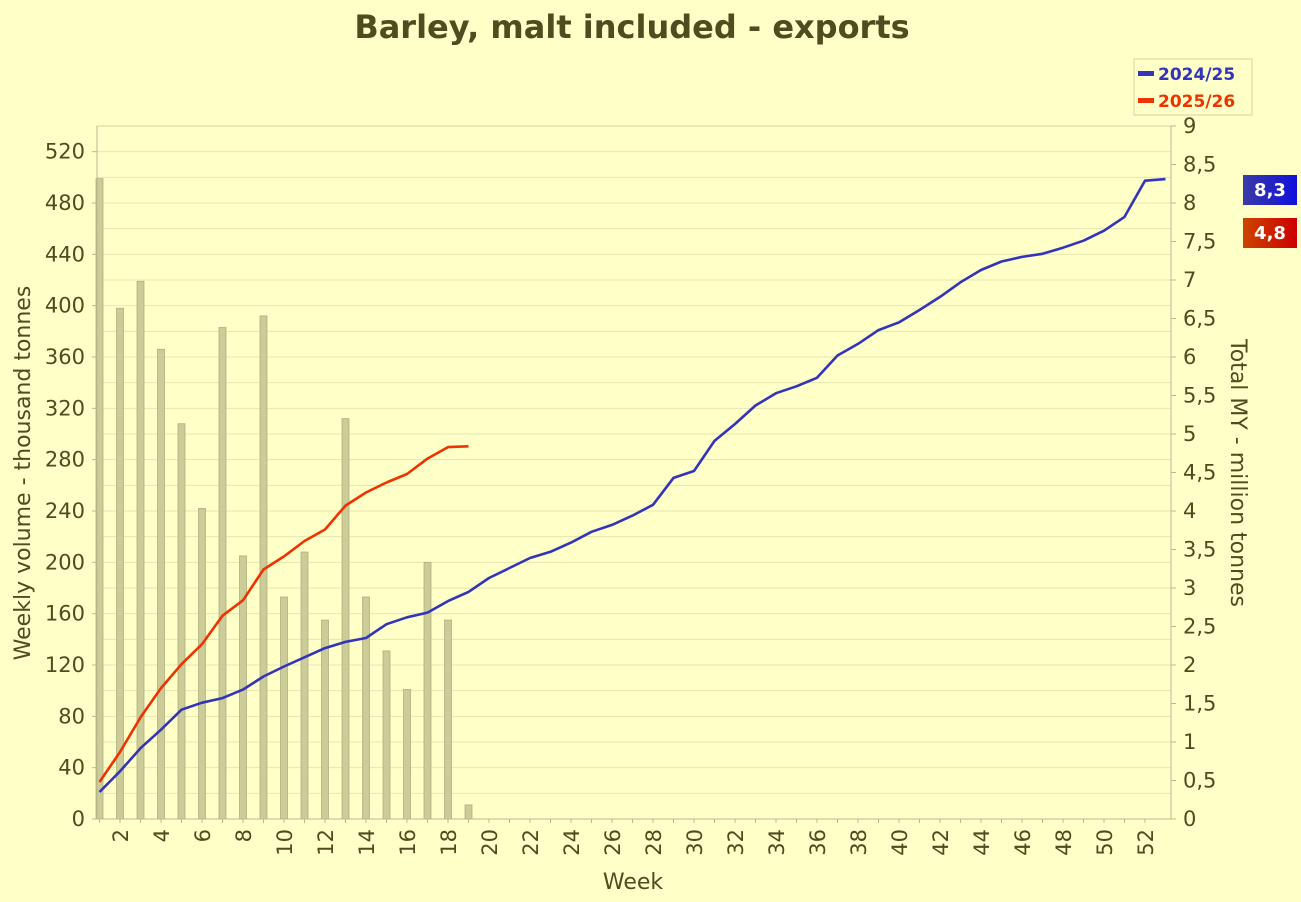 Image resolution: width=1301 pixels, height=902 pixels. I want to click on legend-label-2025-26: 2025/26, so click(1196, 102).